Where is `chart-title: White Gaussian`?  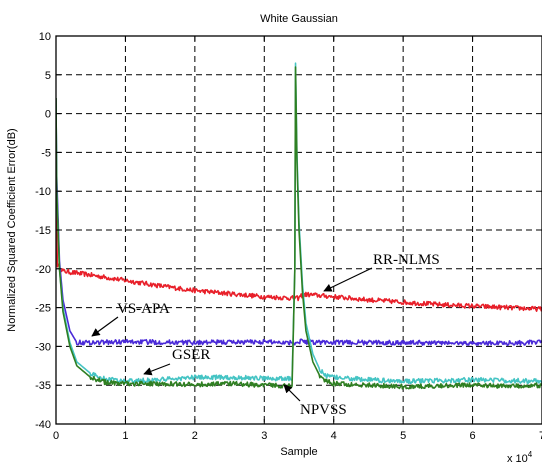 chart-title: White Gaussian is located at coordinates (299, 19).